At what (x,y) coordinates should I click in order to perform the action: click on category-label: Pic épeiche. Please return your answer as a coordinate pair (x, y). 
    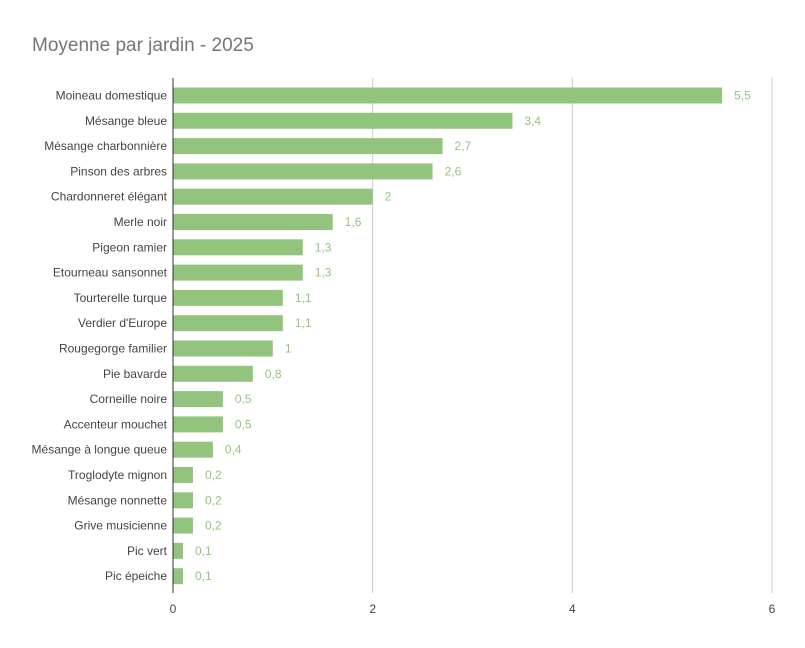
    Looking at the image, I should click on (136, 576).